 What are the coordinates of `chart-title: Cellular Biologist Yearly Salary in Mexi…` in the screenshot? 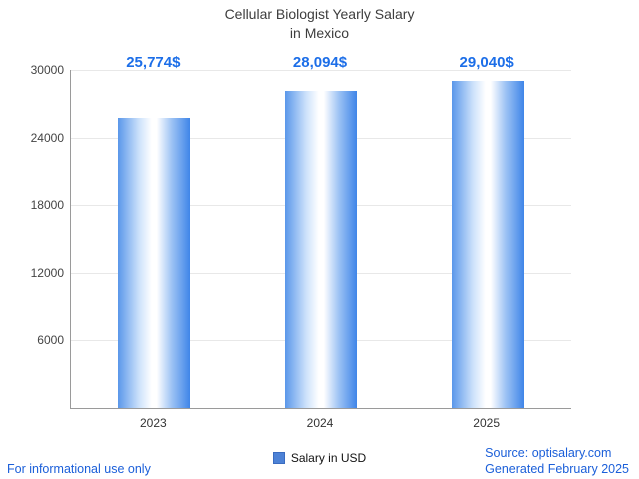 It's located at (319, 24).